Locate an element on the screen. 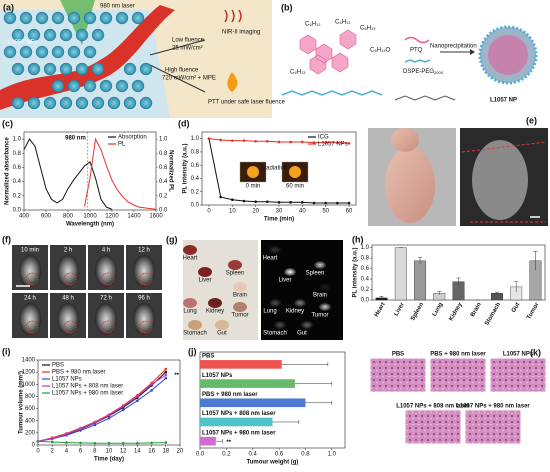  x-tick-label: Heart is located at coordinates (380, 310).